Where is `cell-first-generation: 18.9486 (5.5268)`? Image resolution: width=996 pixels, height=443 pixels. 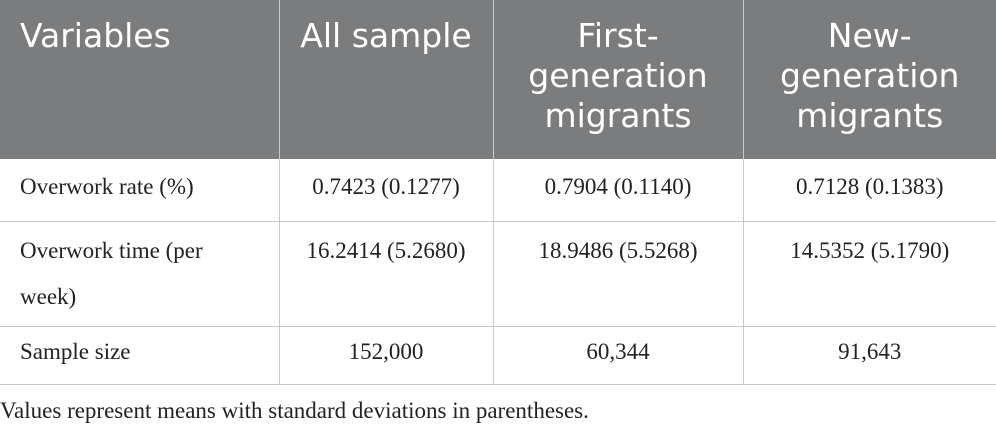 cell-first-generation: 18.9486 (5.5268) is located at coordinates (618, 274).